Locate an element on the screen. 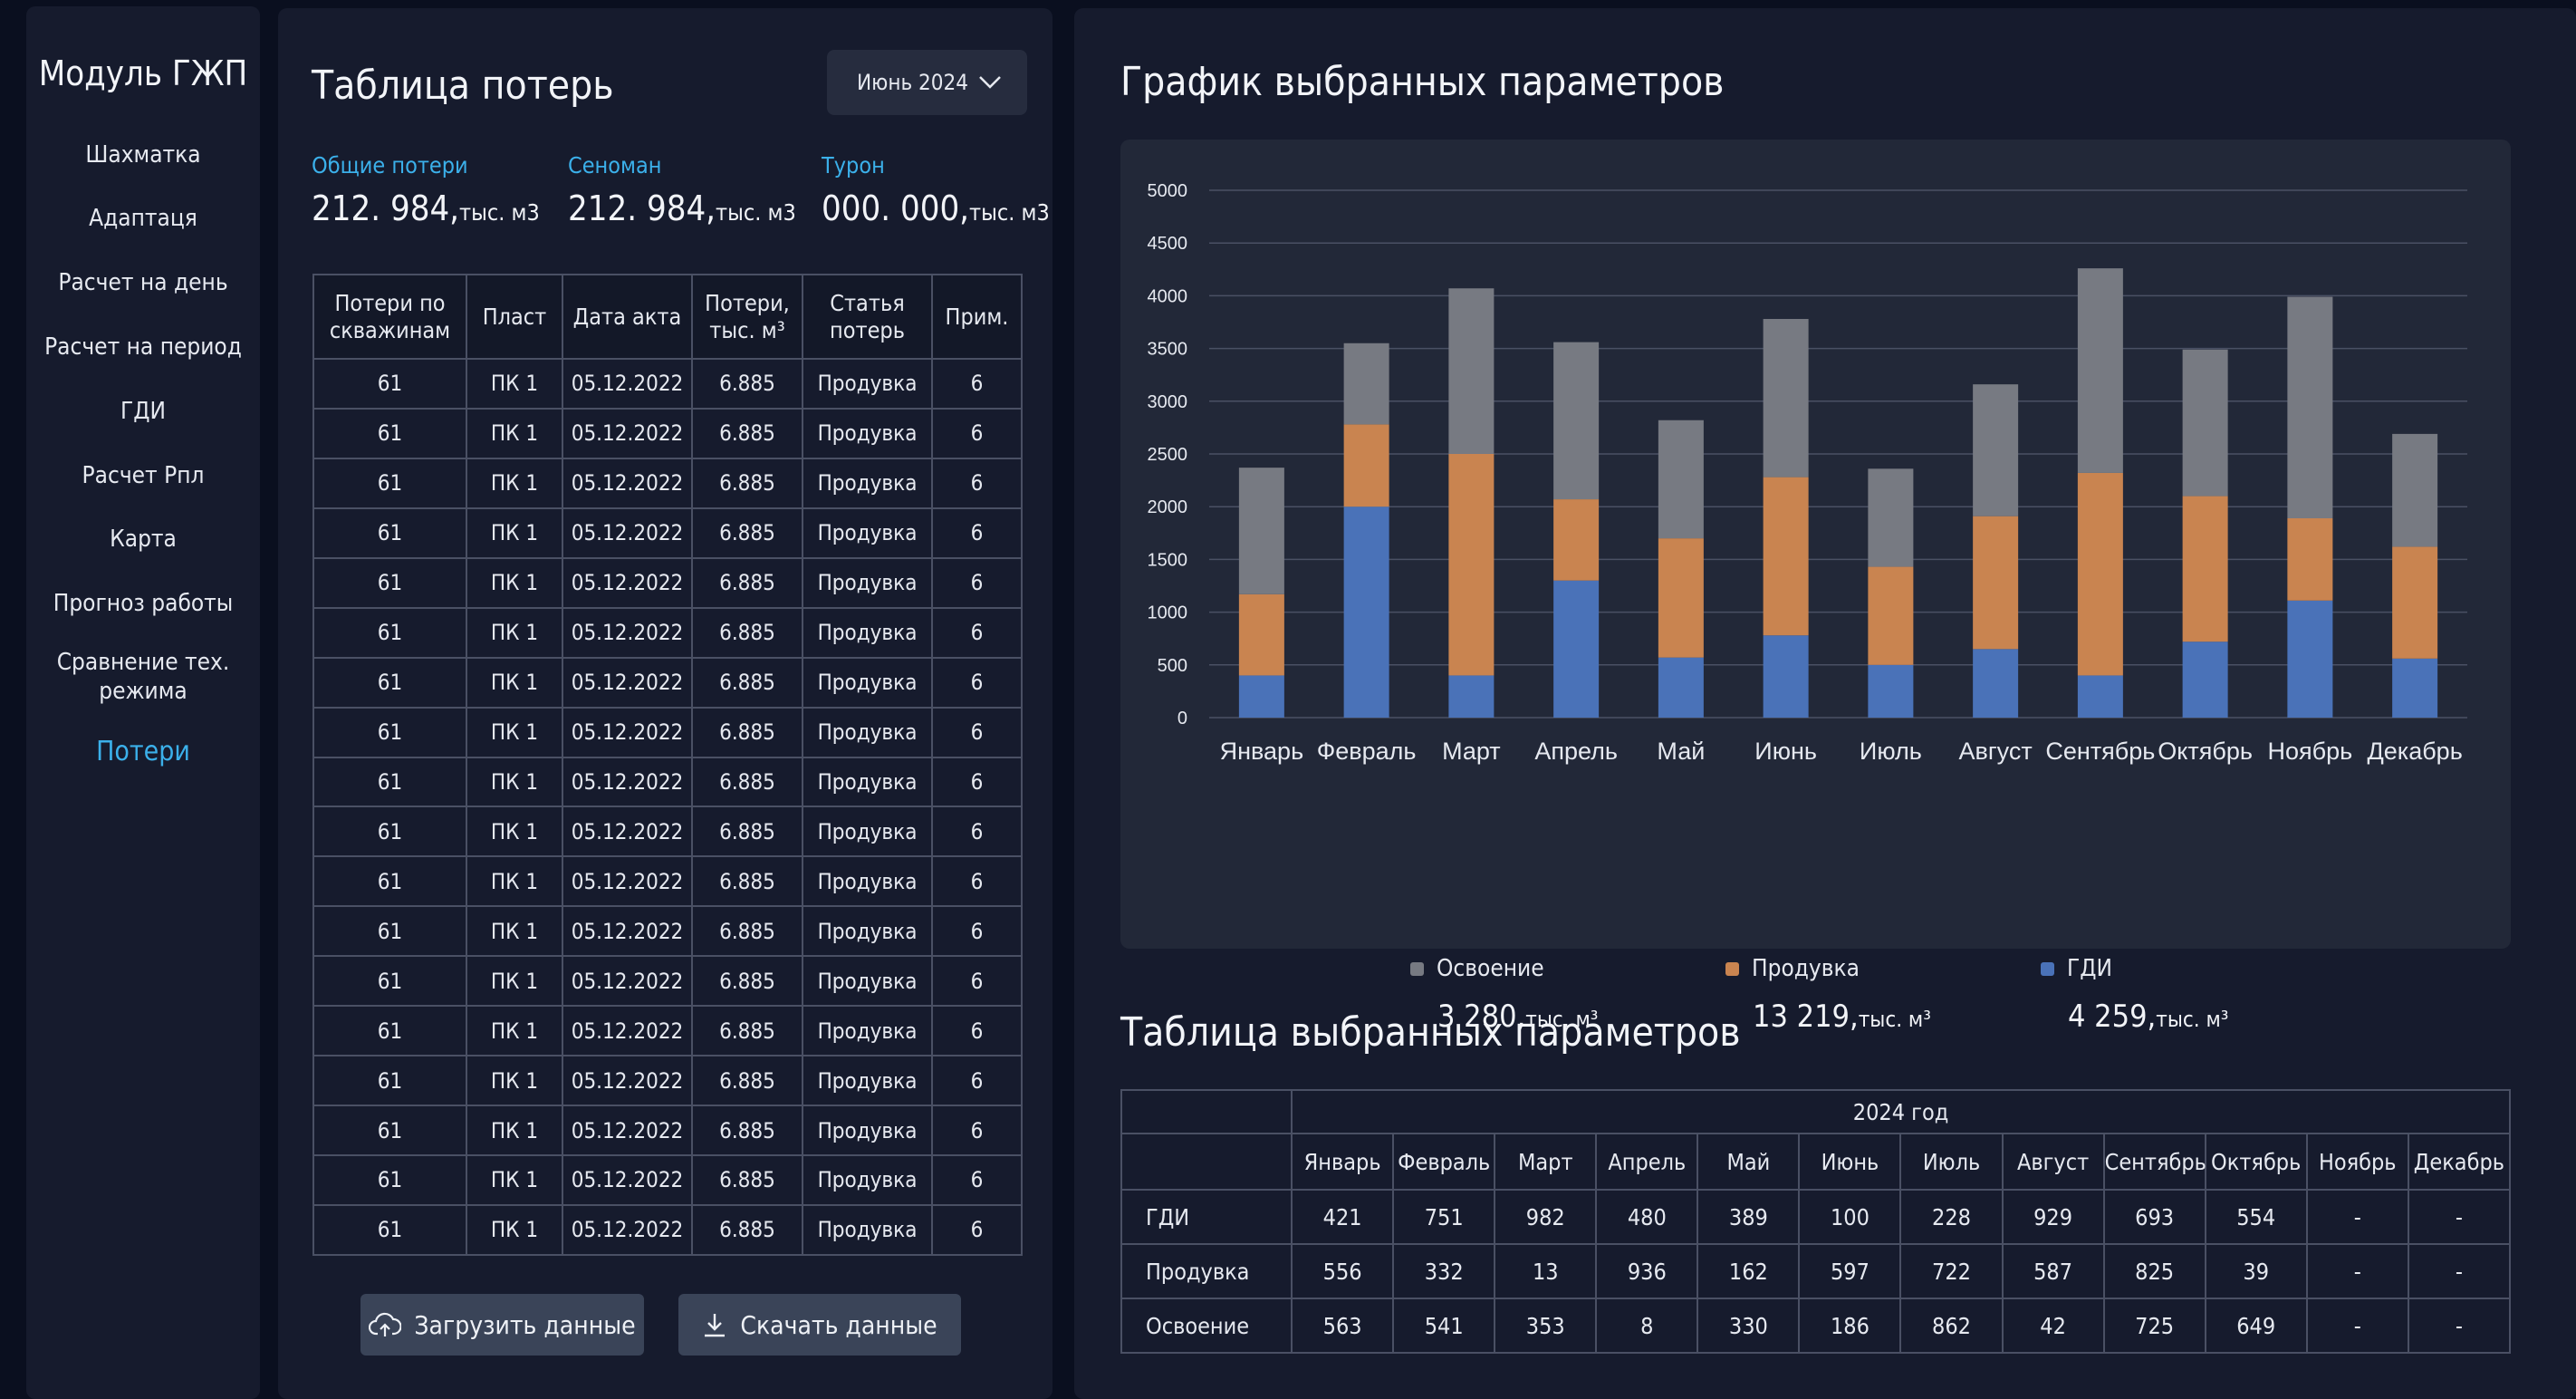 The image size is (2576, 1399). table-cell: 389 is located at coordinates (1749, 1217).